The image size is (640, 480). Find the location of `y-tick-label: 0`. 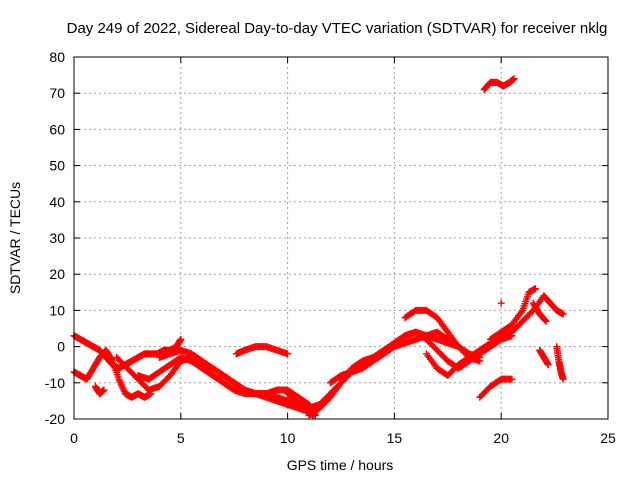

y-tick-label: 0 is located at coordinates (61, 347).